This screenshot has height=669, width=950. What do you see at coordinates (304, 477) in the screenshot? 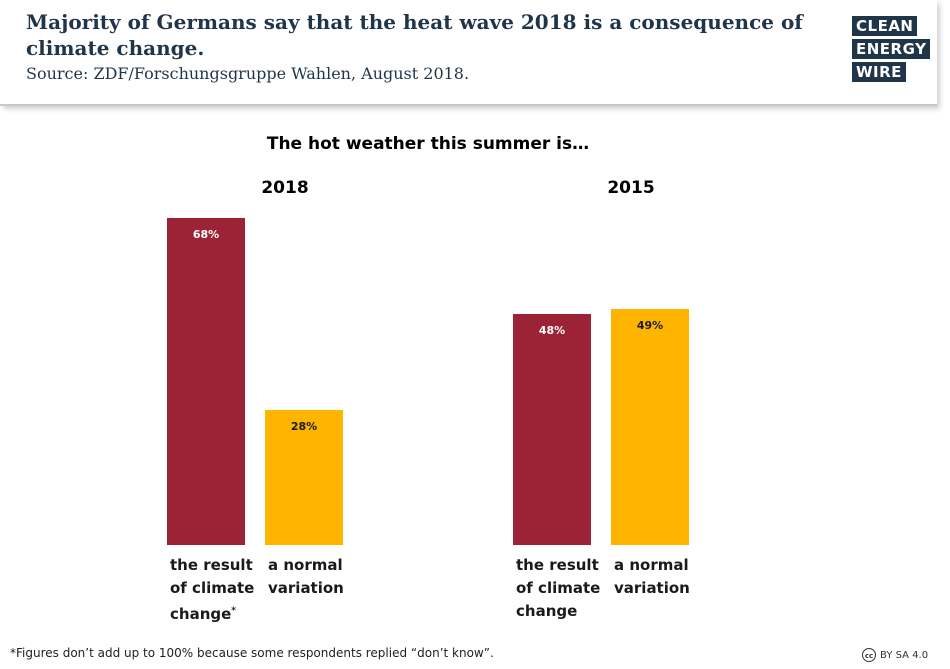
I see `bar-2018-normal-variation: 28%` at bounding box center [304, 477].